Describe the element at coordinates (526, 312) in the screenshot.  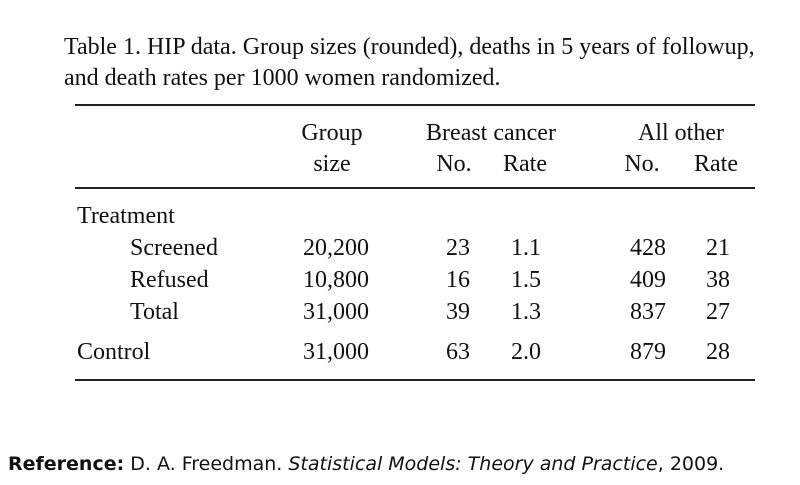
I see `cell-total-bc-rate: 1.3` at that location.